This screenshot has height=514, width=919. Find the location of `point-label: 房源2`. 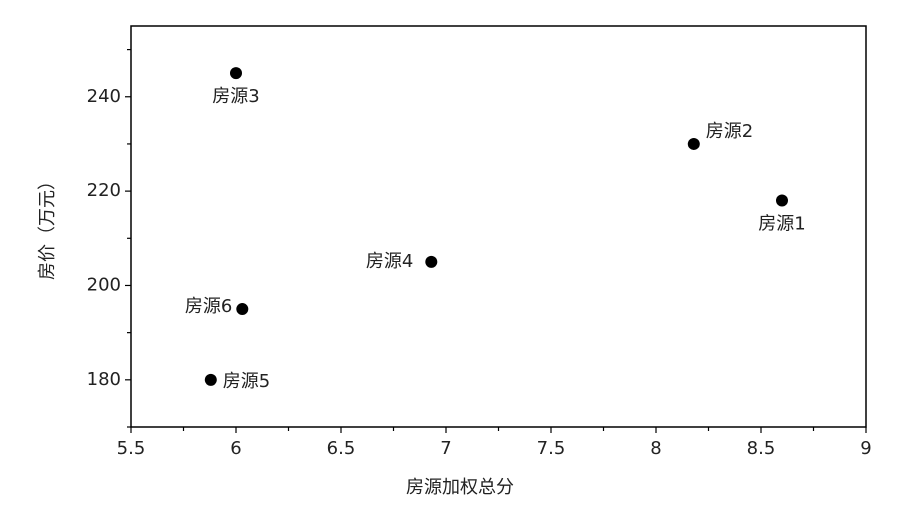

point-label: 房源2 is located at coordinates (729, 131).